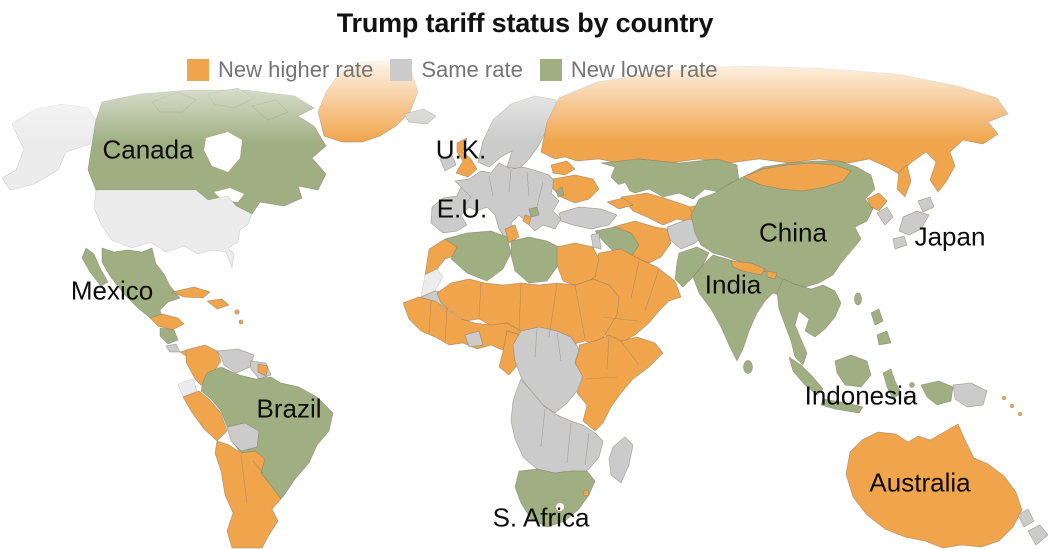  What do you see at coordinates (478, 256) in the screenshot?
I see `region-algeria` at bounding box center [478, 256].